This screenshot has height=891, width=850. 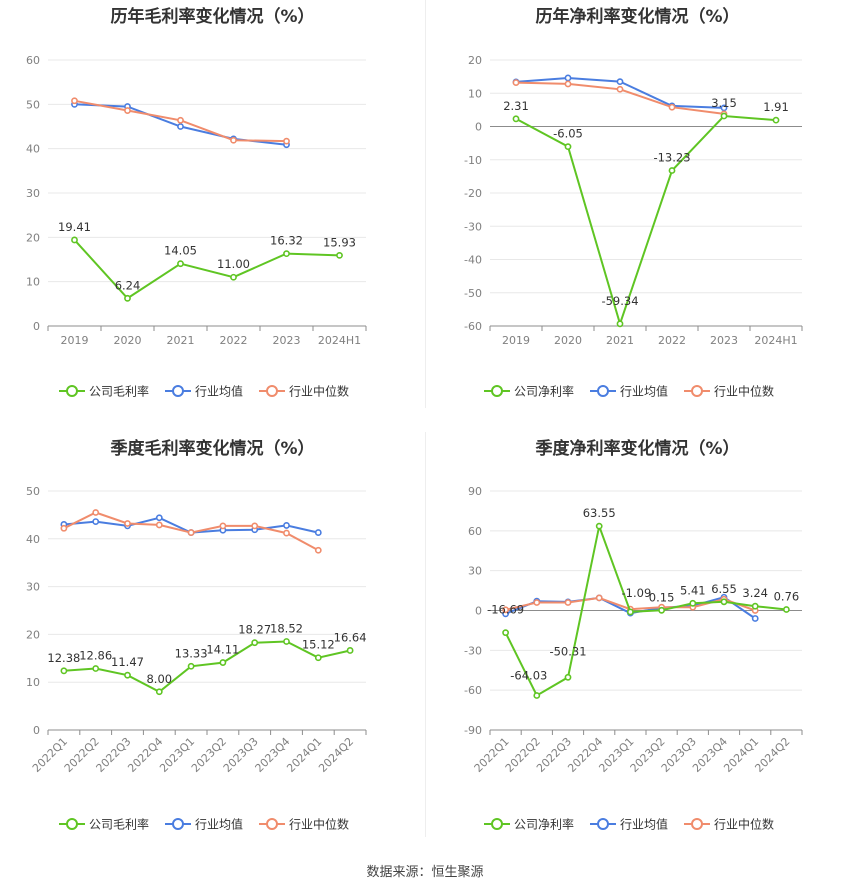 I want to click on y-tick-label: 30, so click(x=33, y=587).